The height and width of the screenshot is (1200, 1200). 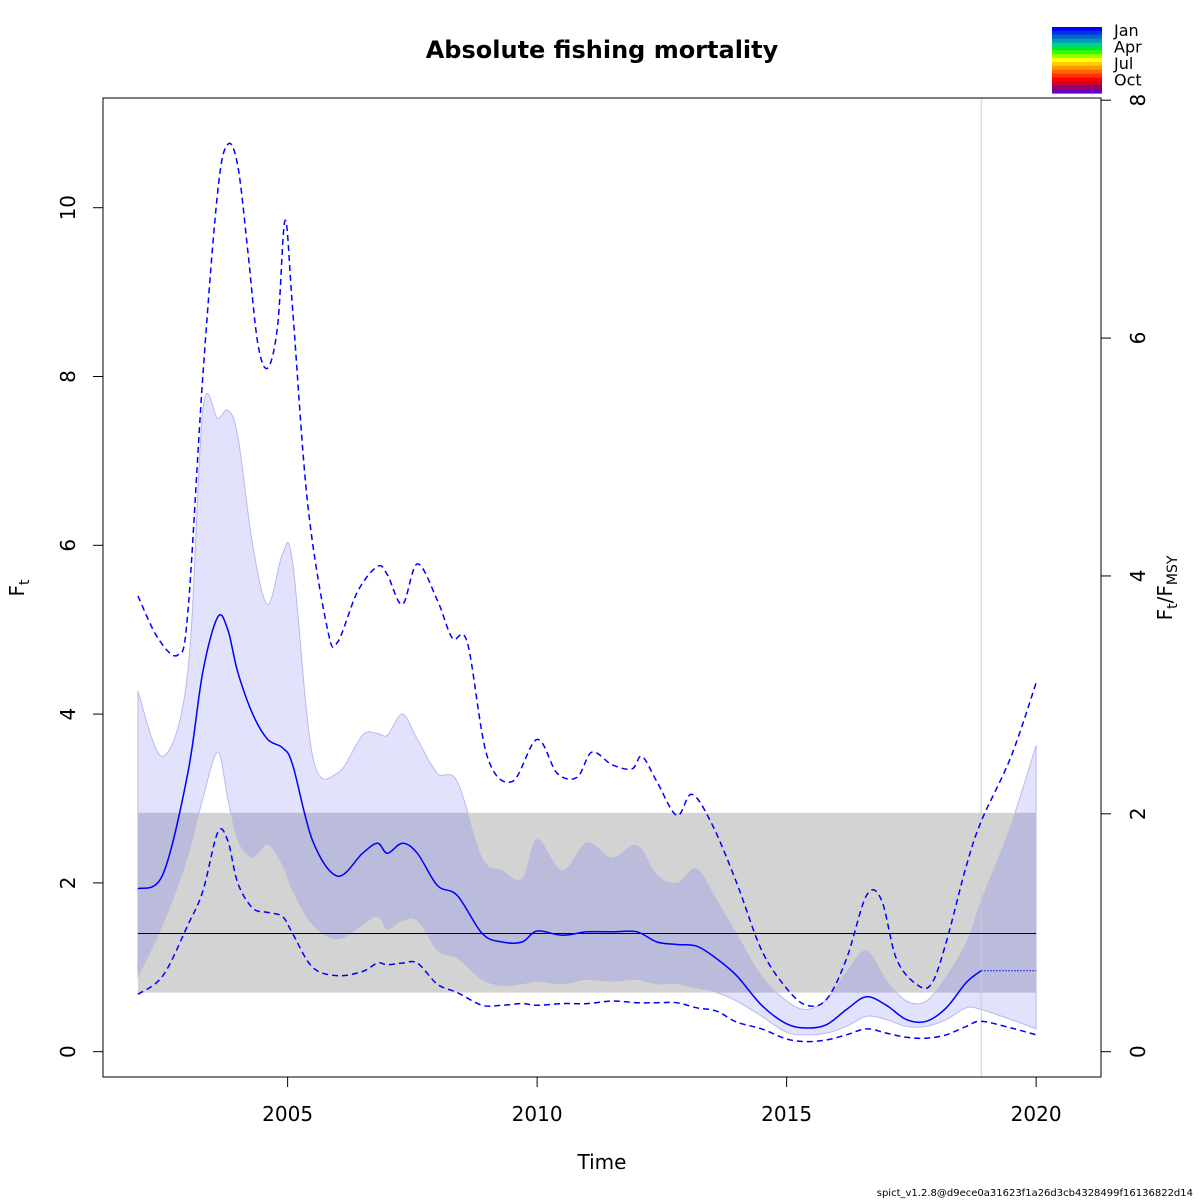 What do you see at coordinates (287, 1114) in the screenshot?
I see `x-tick-label: 2005` at bounding box center [287, 1114].